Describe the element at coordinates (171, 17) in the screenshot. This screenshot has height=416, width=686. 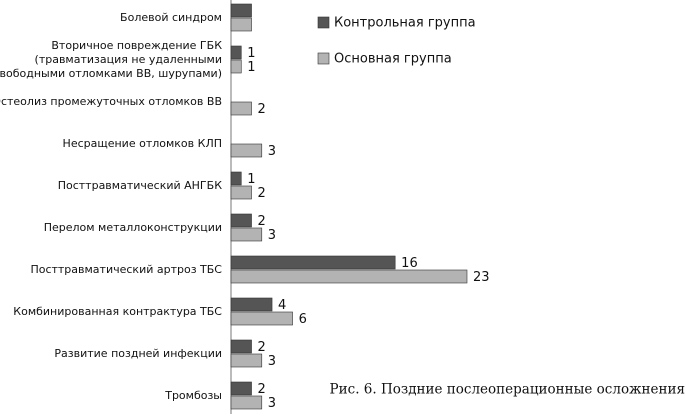
I see `category-label: Болевой синдром` at that location.